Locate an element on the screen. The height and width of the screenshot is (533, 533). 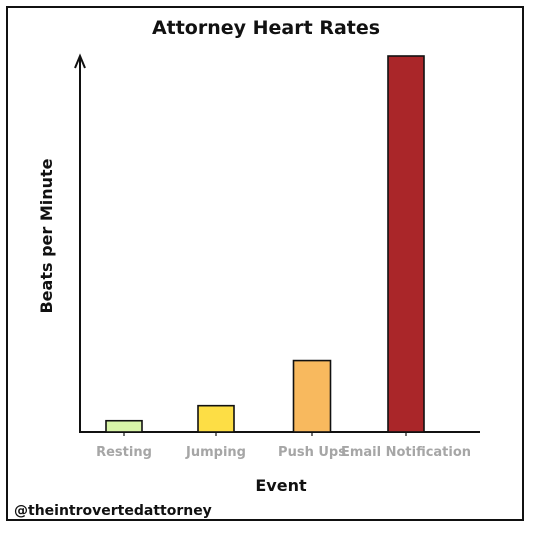
bar-resting is located at coordinates (124, 426).